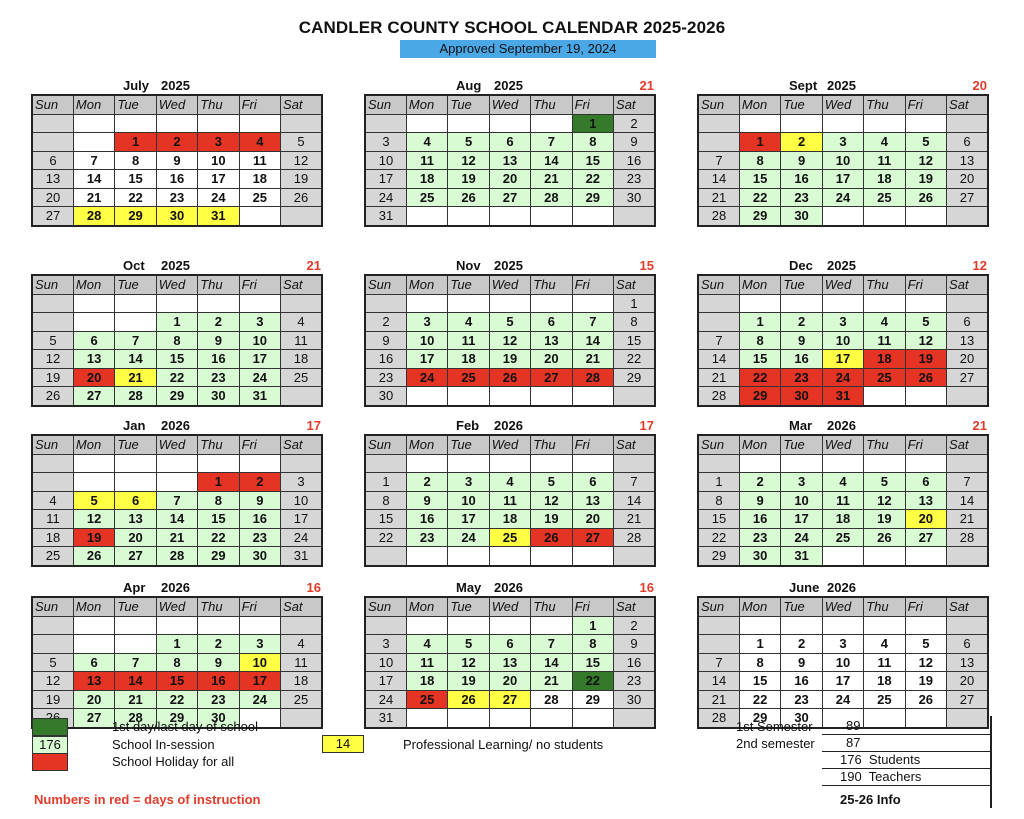  Describe the element at coordinates (967, 500) in the screenshot. I see `day-cell: 14` at that location.